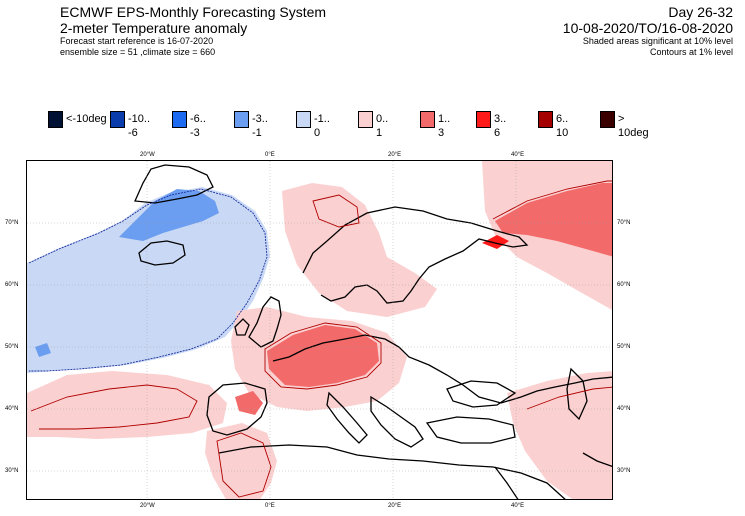 This screenshot has width=745, height=516. I want to click on contour-blue-atlantic, so click(148, 280).